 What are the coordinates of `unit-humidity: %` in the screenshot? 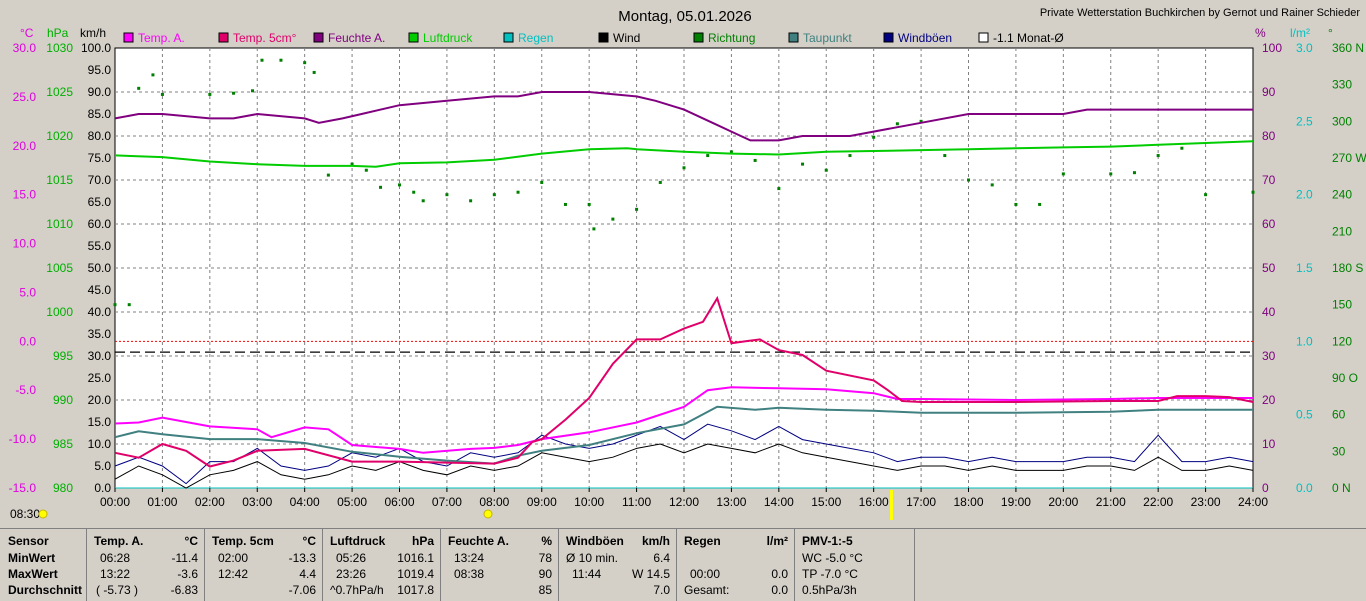 It's located at (1260, 33).